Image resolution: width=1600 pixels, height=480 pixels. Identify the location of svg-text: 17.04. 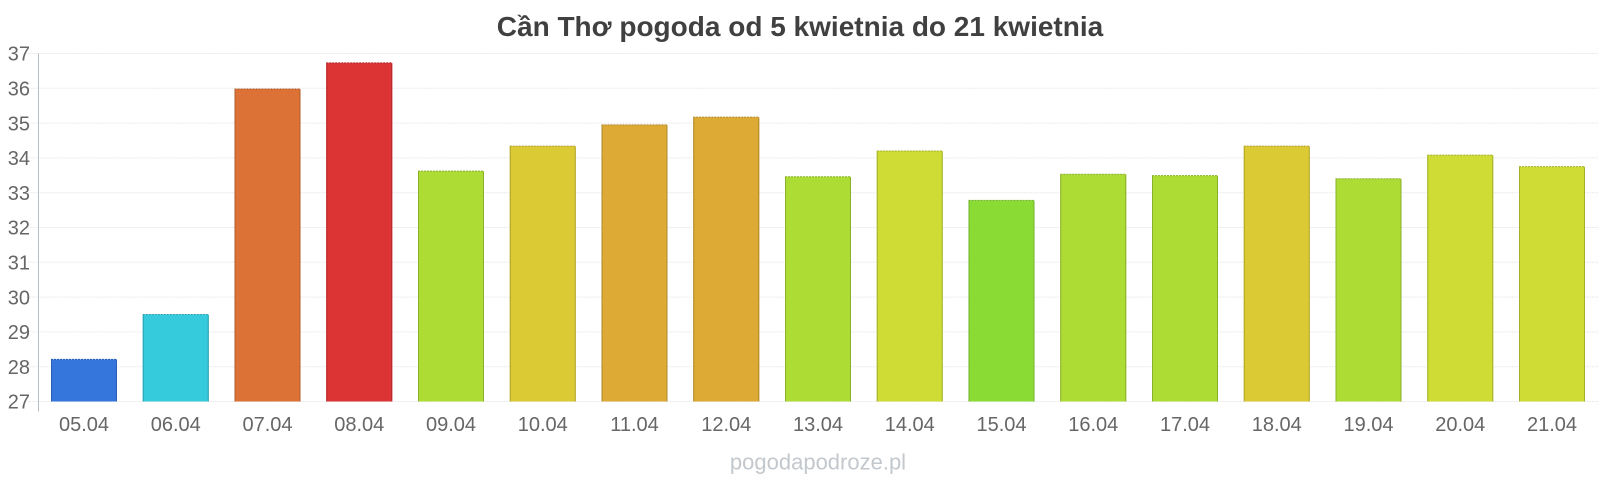
(1185, 425).